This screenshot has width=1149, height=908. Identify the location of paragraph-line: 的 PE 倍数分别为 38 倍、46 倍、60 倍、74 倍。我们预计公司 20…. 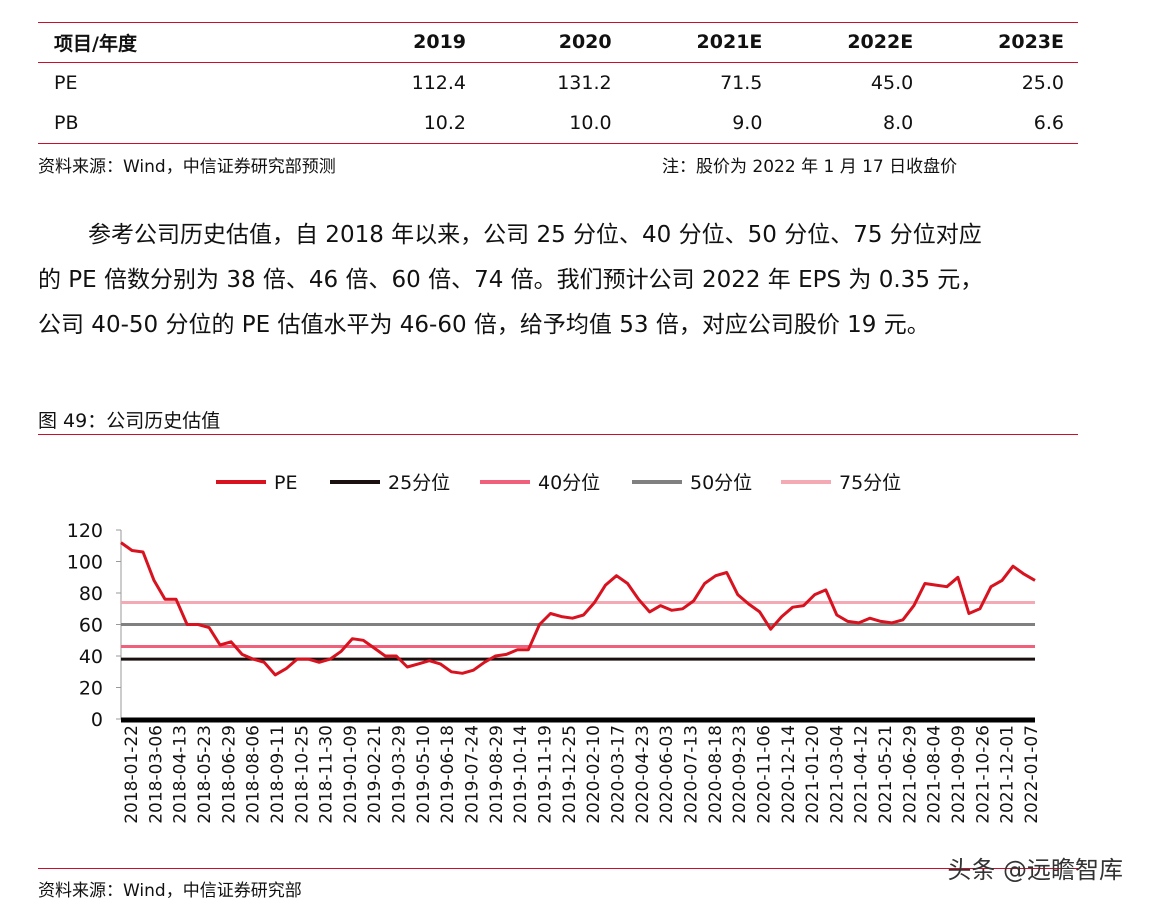
(511, 280).